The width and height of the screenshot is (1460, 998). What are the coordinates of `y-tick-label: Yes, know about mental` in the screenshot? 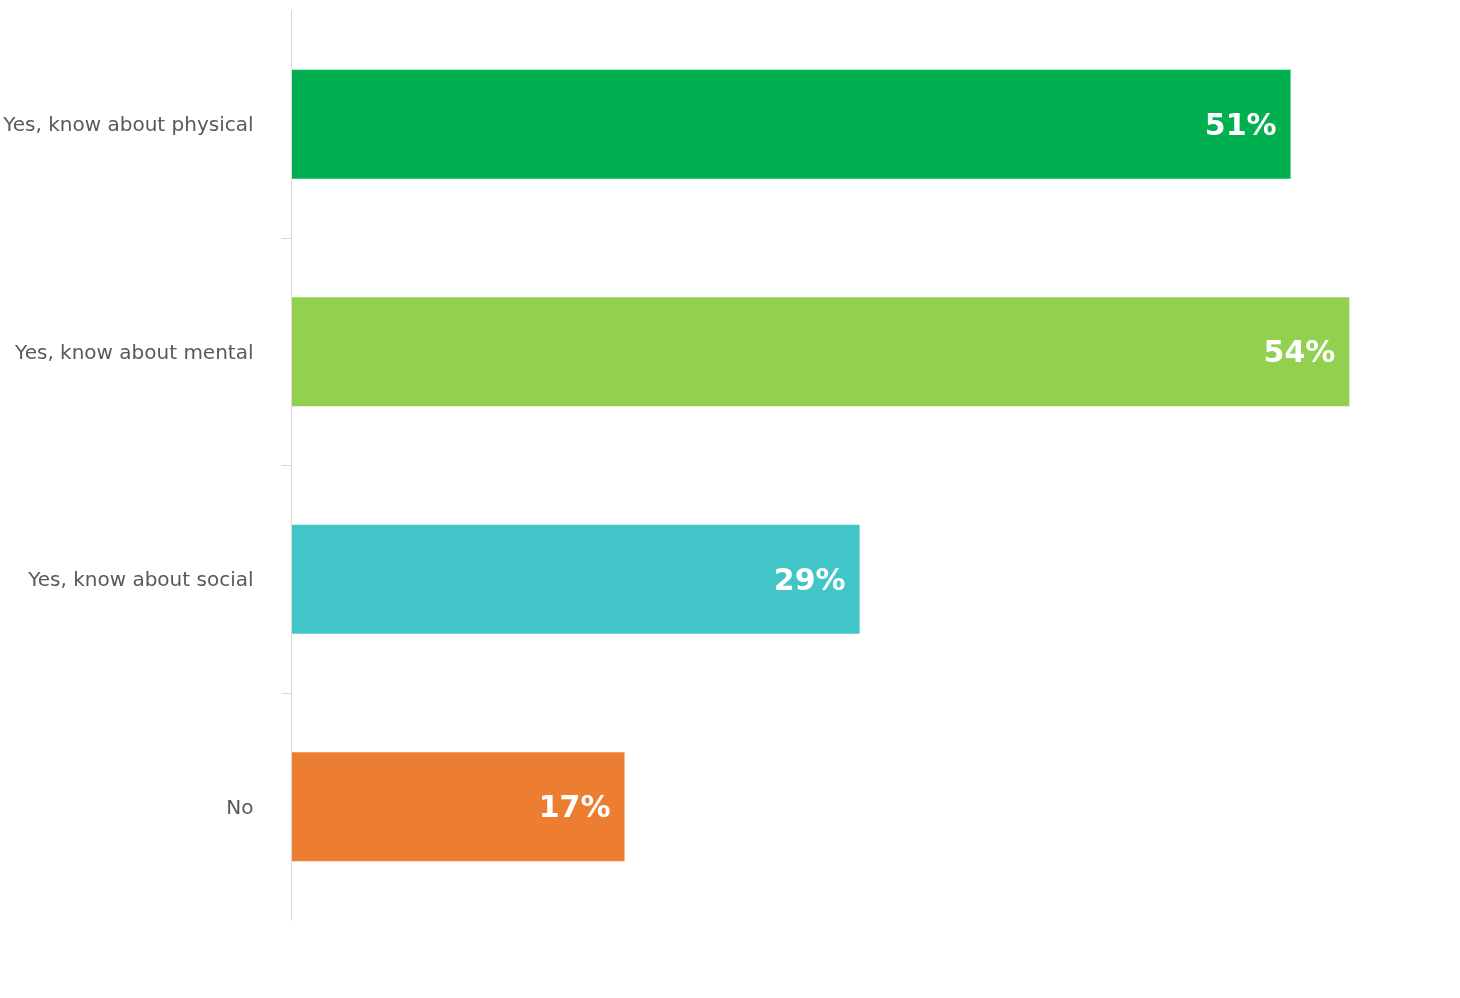 It's located at (134, 351).